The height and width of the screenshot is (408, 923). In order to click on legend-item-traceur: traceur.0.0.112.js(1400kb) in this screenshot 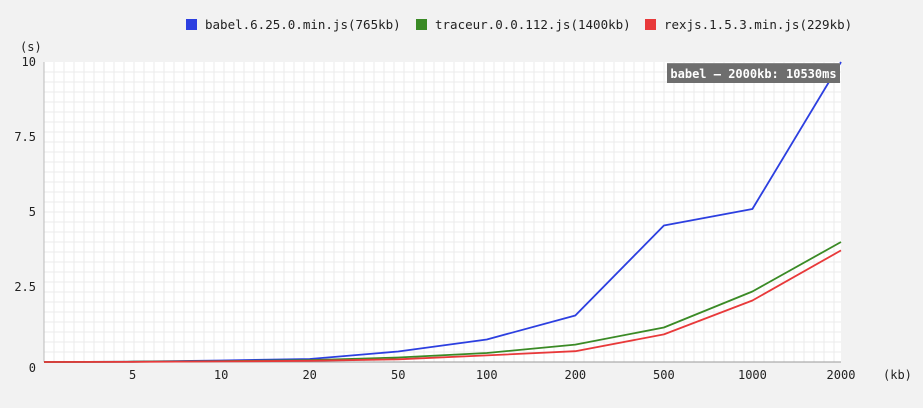, I will do `click(523, 24)`.